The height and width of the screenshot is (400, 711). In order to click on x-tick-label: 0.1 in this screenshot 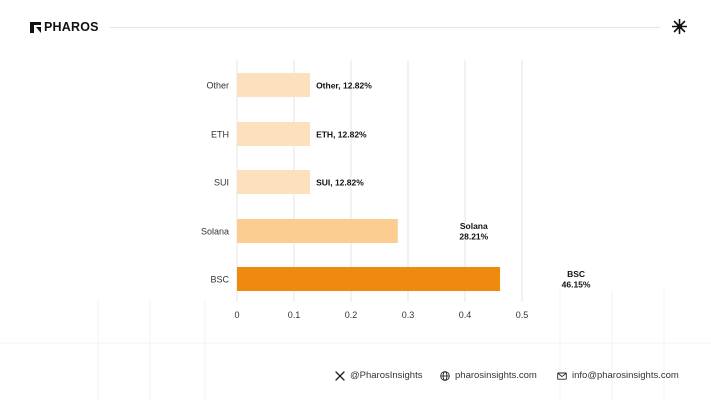, I will do `click(294, 315)`.